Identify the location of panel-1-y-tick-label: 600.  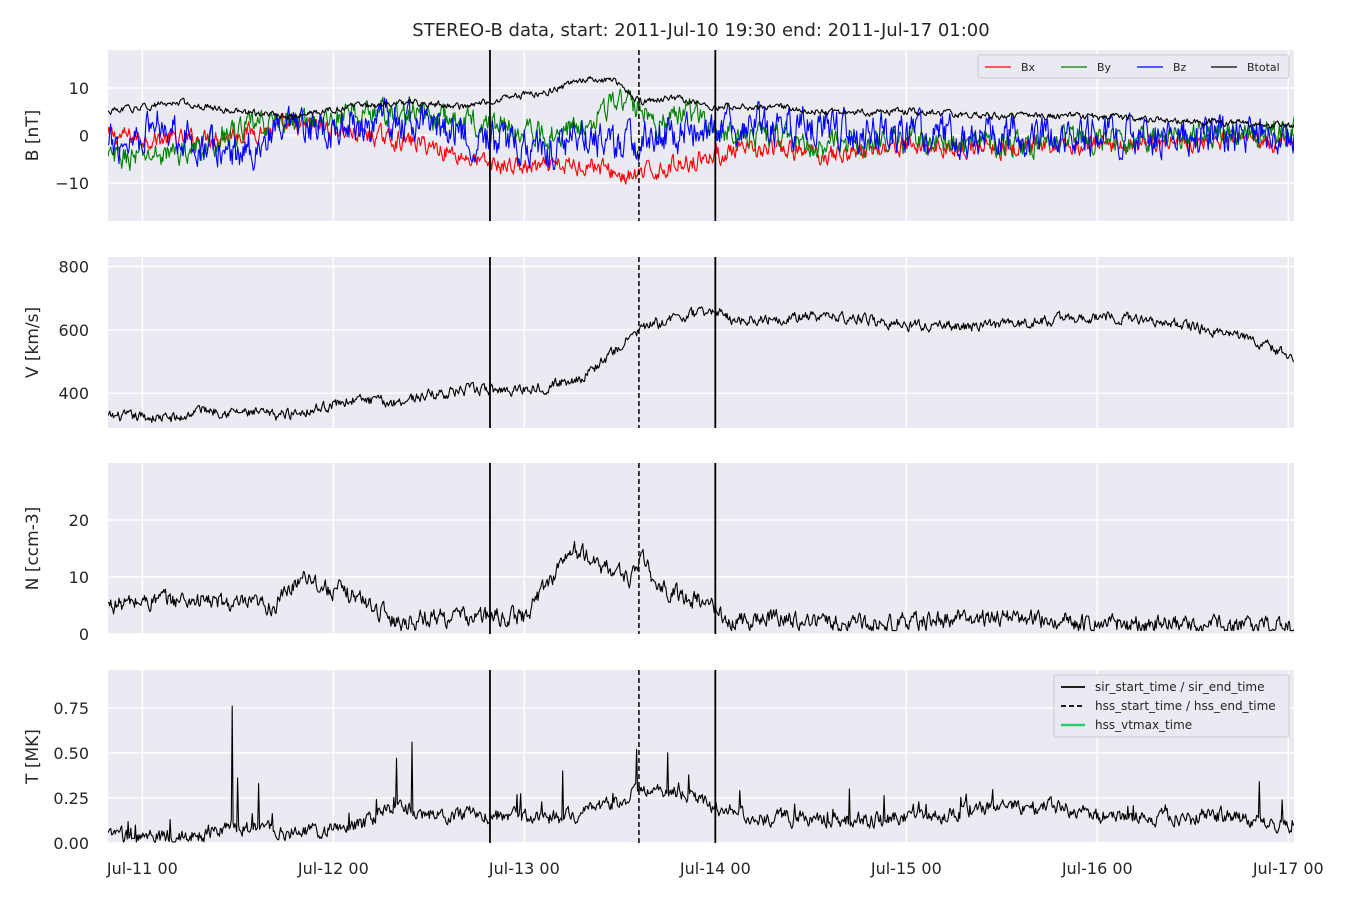
(73, 330).